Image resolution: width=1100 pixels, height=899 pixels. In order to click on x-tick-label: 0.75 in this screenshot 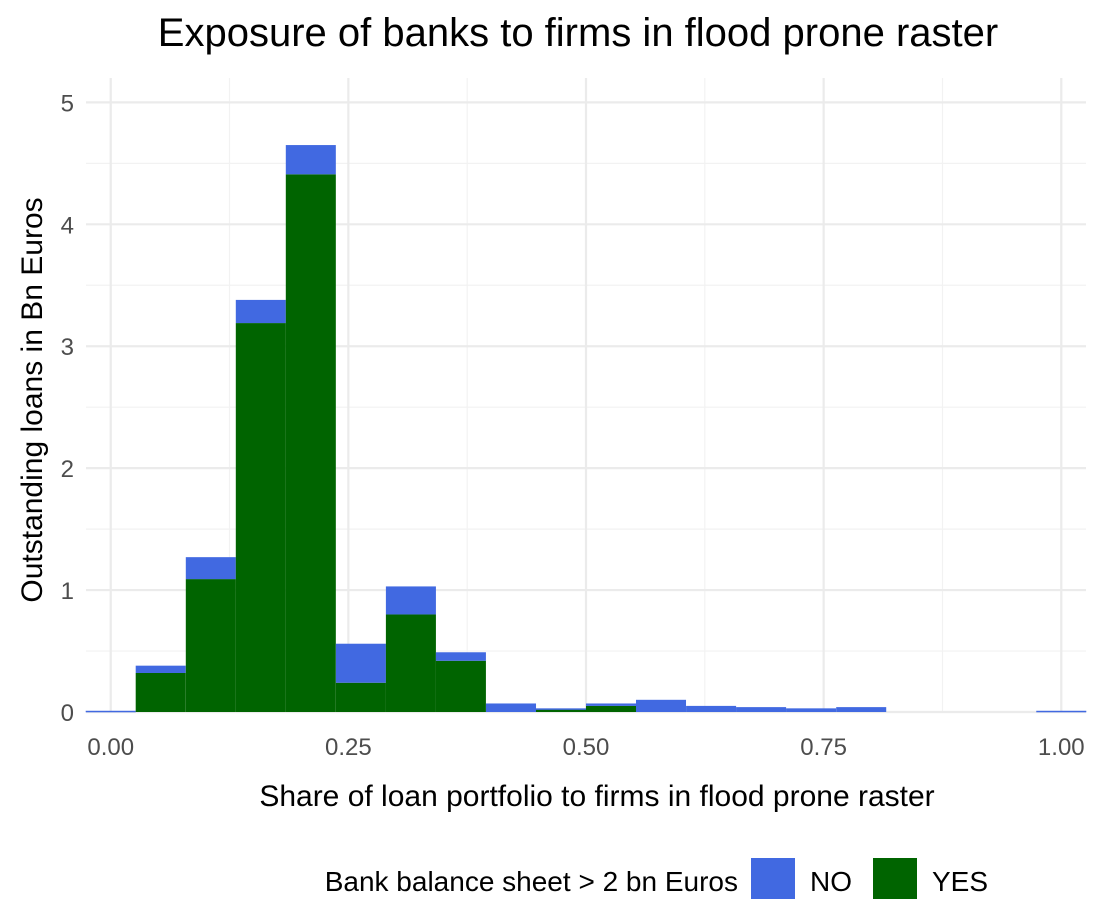, I will do `click(823, 747)`.